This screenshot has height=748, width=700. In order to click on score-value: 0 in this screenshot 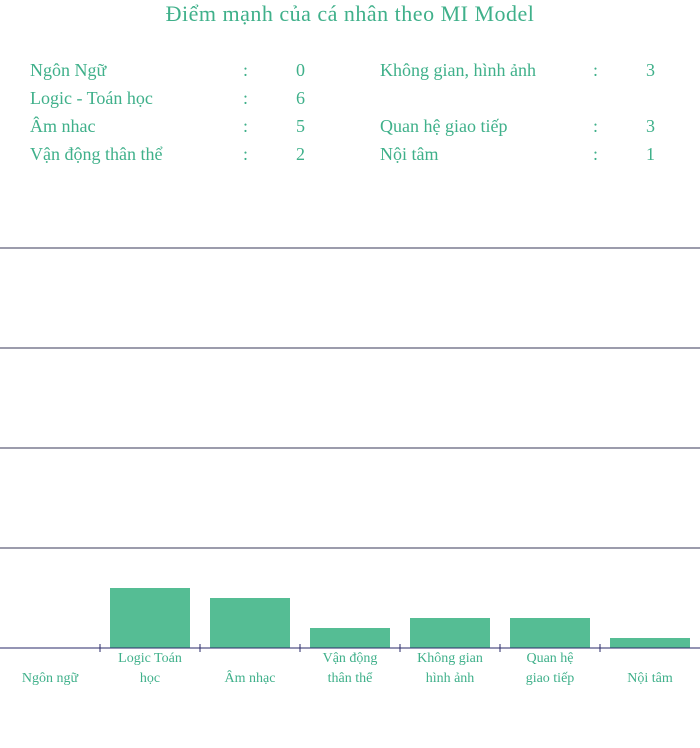, I will do `click(300, 70)`.